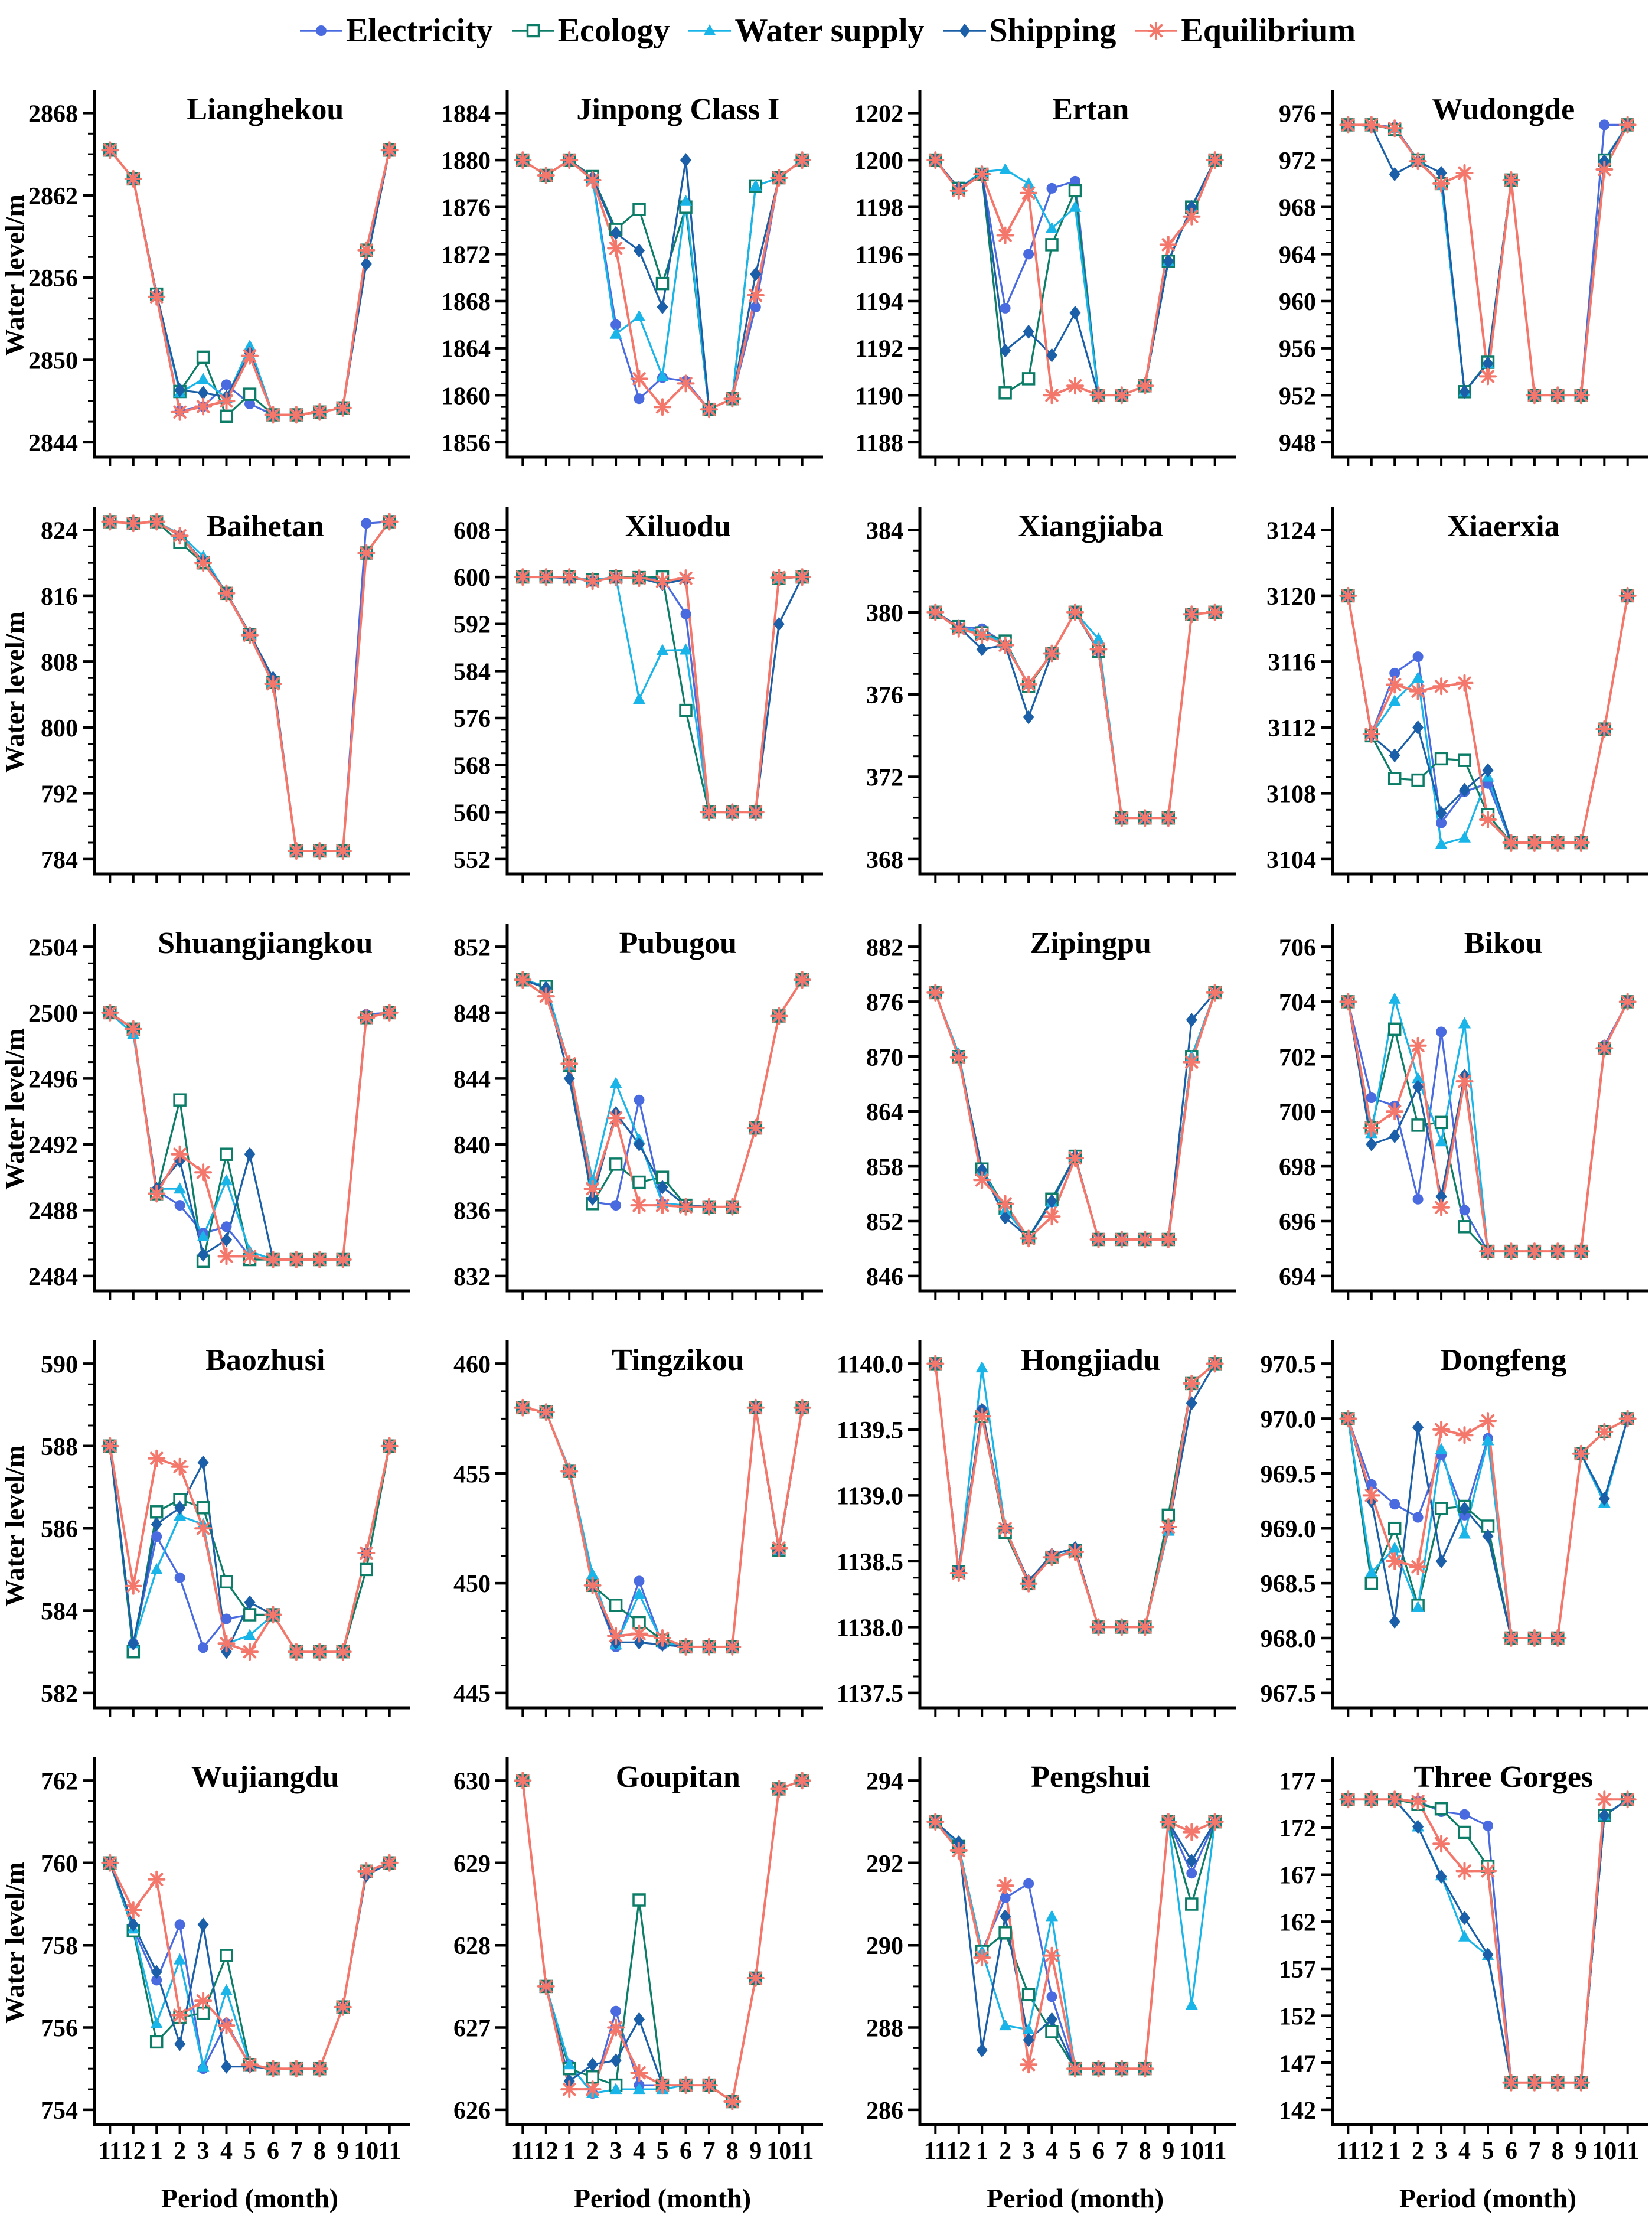 The image size is (1652, 2228). What do you see at coordinates (638, 1112) in the screenshot?
I see `chart-canvas: Pubugou 832 836 840 844 848 852` at bounding box center [638, 1112].